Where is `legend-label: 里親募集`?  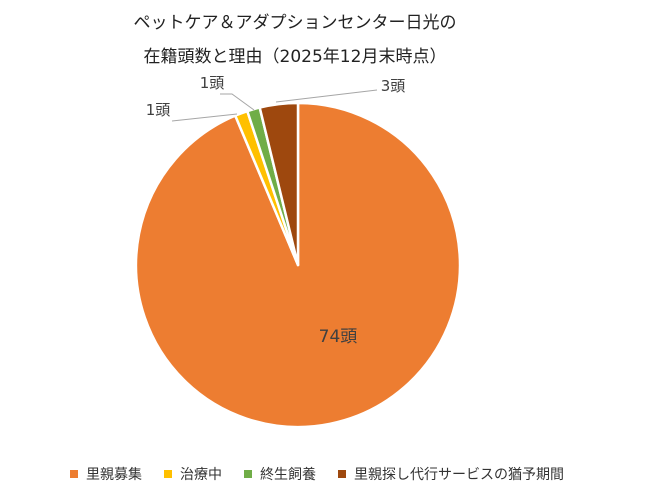 legend-label: 里親募集 is located at coordinates (114, 475).